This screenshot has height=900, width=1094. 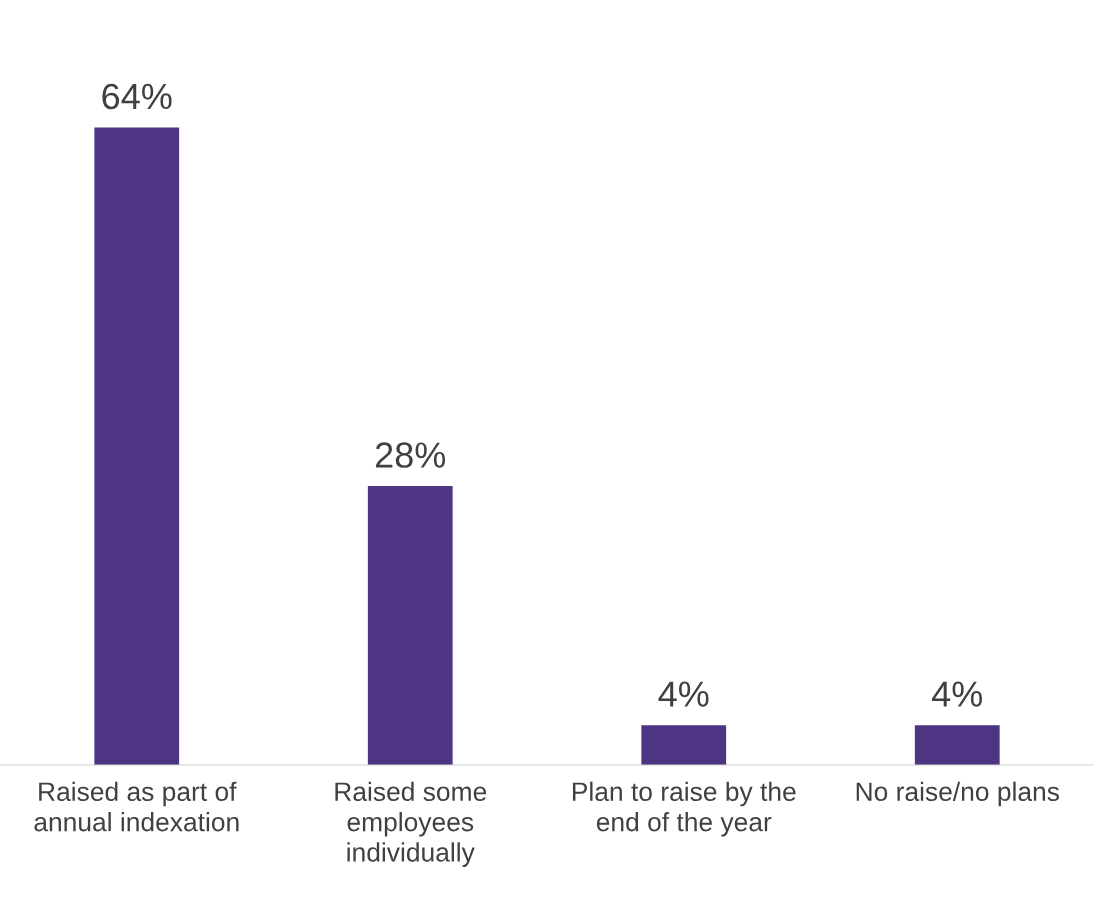 I want to click on x-tick-label: Raised some employees individually, so click(x=411, y=824).